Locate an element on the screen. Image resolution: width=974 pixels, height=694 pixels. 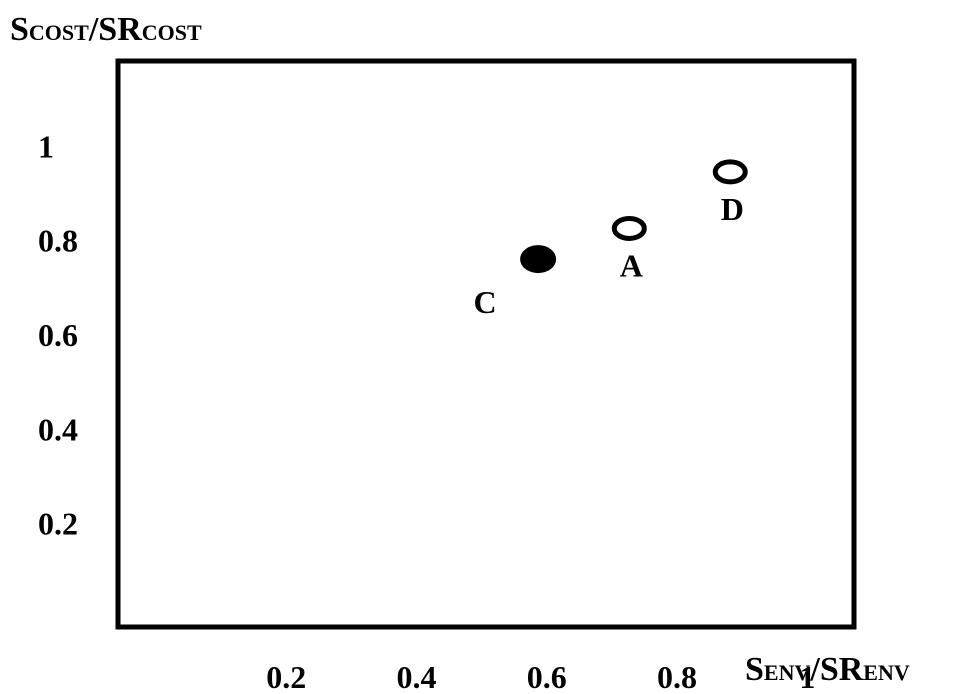
y-tick-labels: 0.2 0.4 0.6 0.8 1 is located at coordinates (58, 334).